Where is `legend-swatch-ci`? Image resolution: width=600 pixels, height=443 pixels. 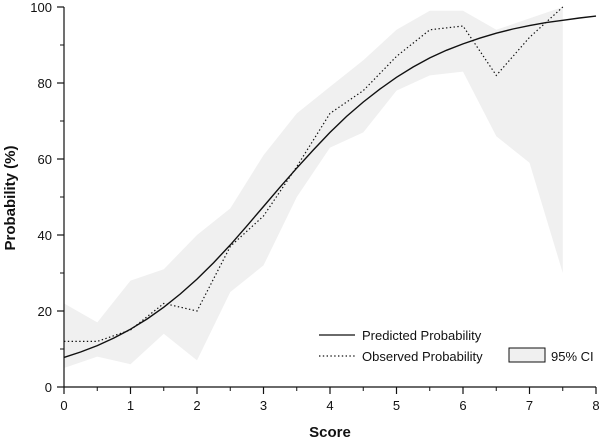
legend-swatch-ci is located at coordinates (527, 355).